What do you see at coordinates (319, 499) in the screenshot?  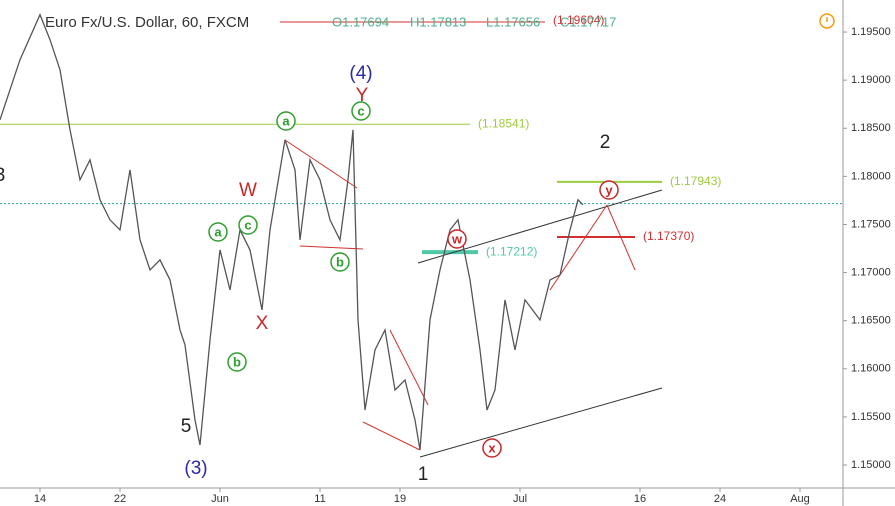 I see `x-tick-label: 11` at bounding box center [319, 499].